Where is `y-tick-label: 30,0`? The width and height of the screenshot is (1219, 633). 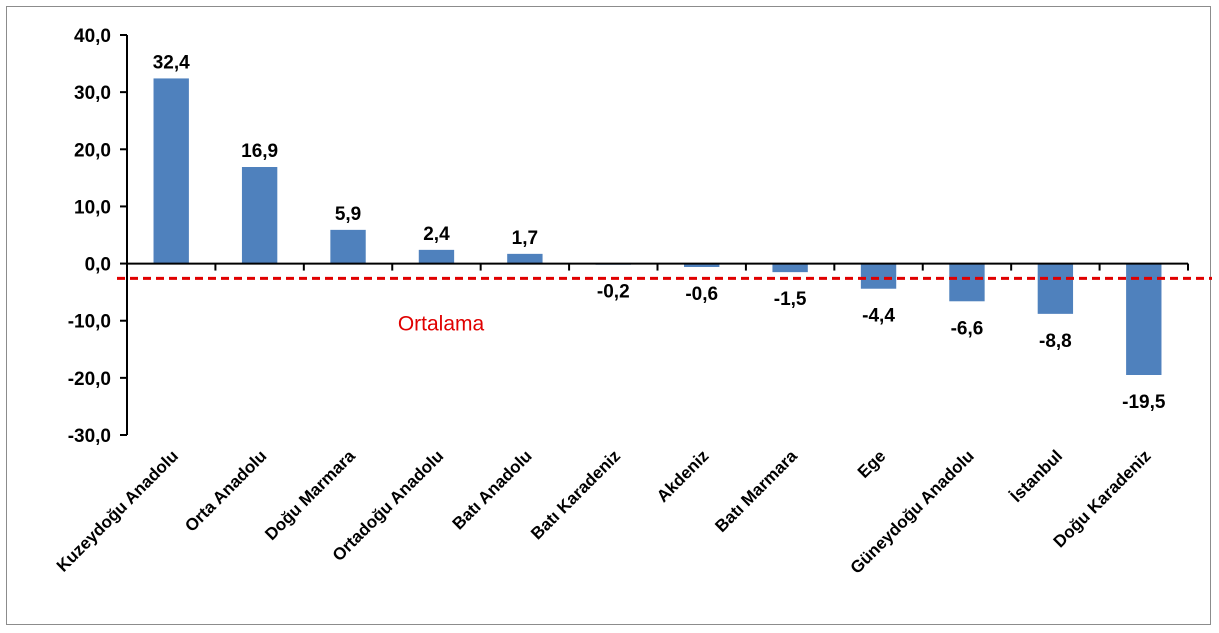 y-tick-label: 30,0 is located at coordinates (92, 93).